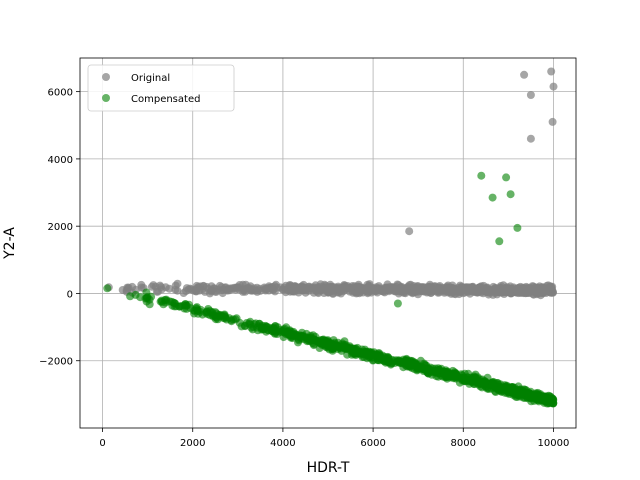 The image size is (640, 480). I want to click on y-tick-label: 6000, so click(60, 93).